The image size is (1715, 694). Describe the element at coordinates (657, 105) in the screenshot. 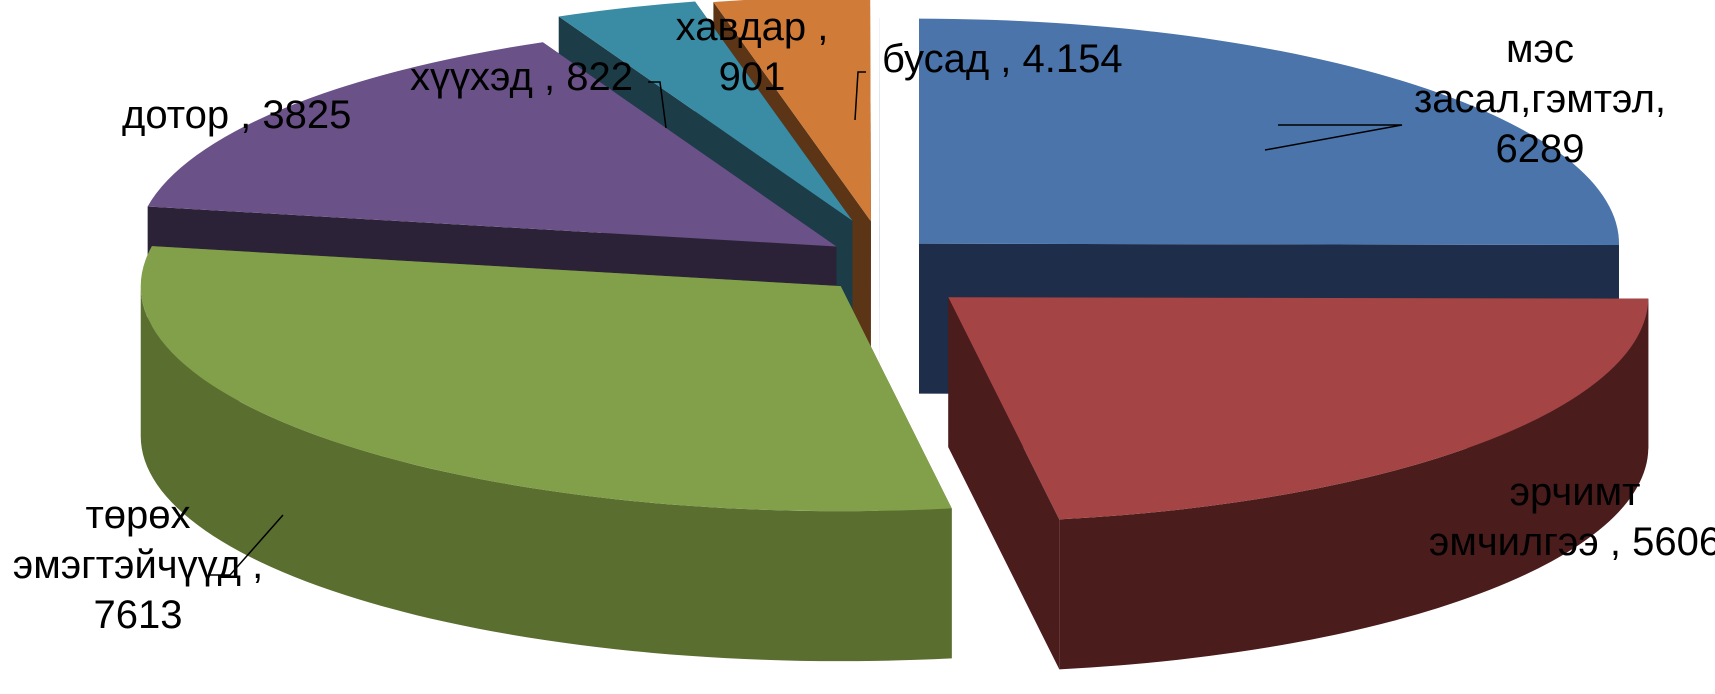

I see `leader-line-khuukhed` at that location.